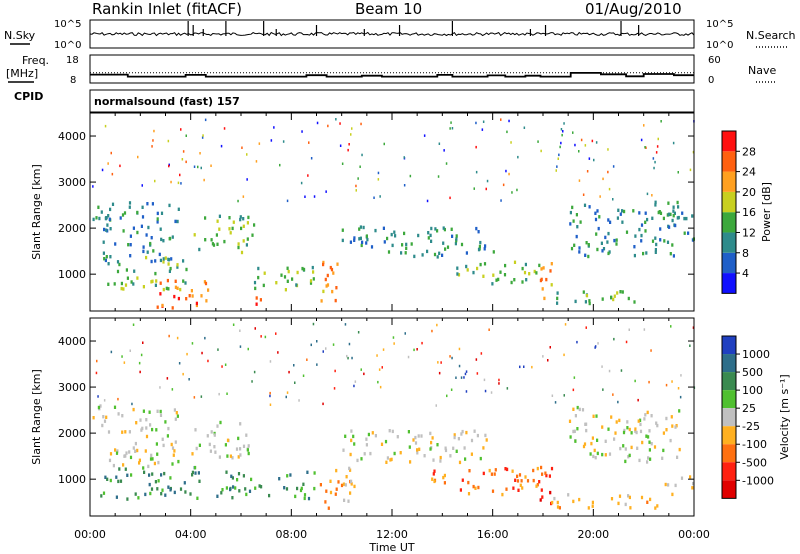  I want to click on time-tick-label: 00:00, so click(90, 534).